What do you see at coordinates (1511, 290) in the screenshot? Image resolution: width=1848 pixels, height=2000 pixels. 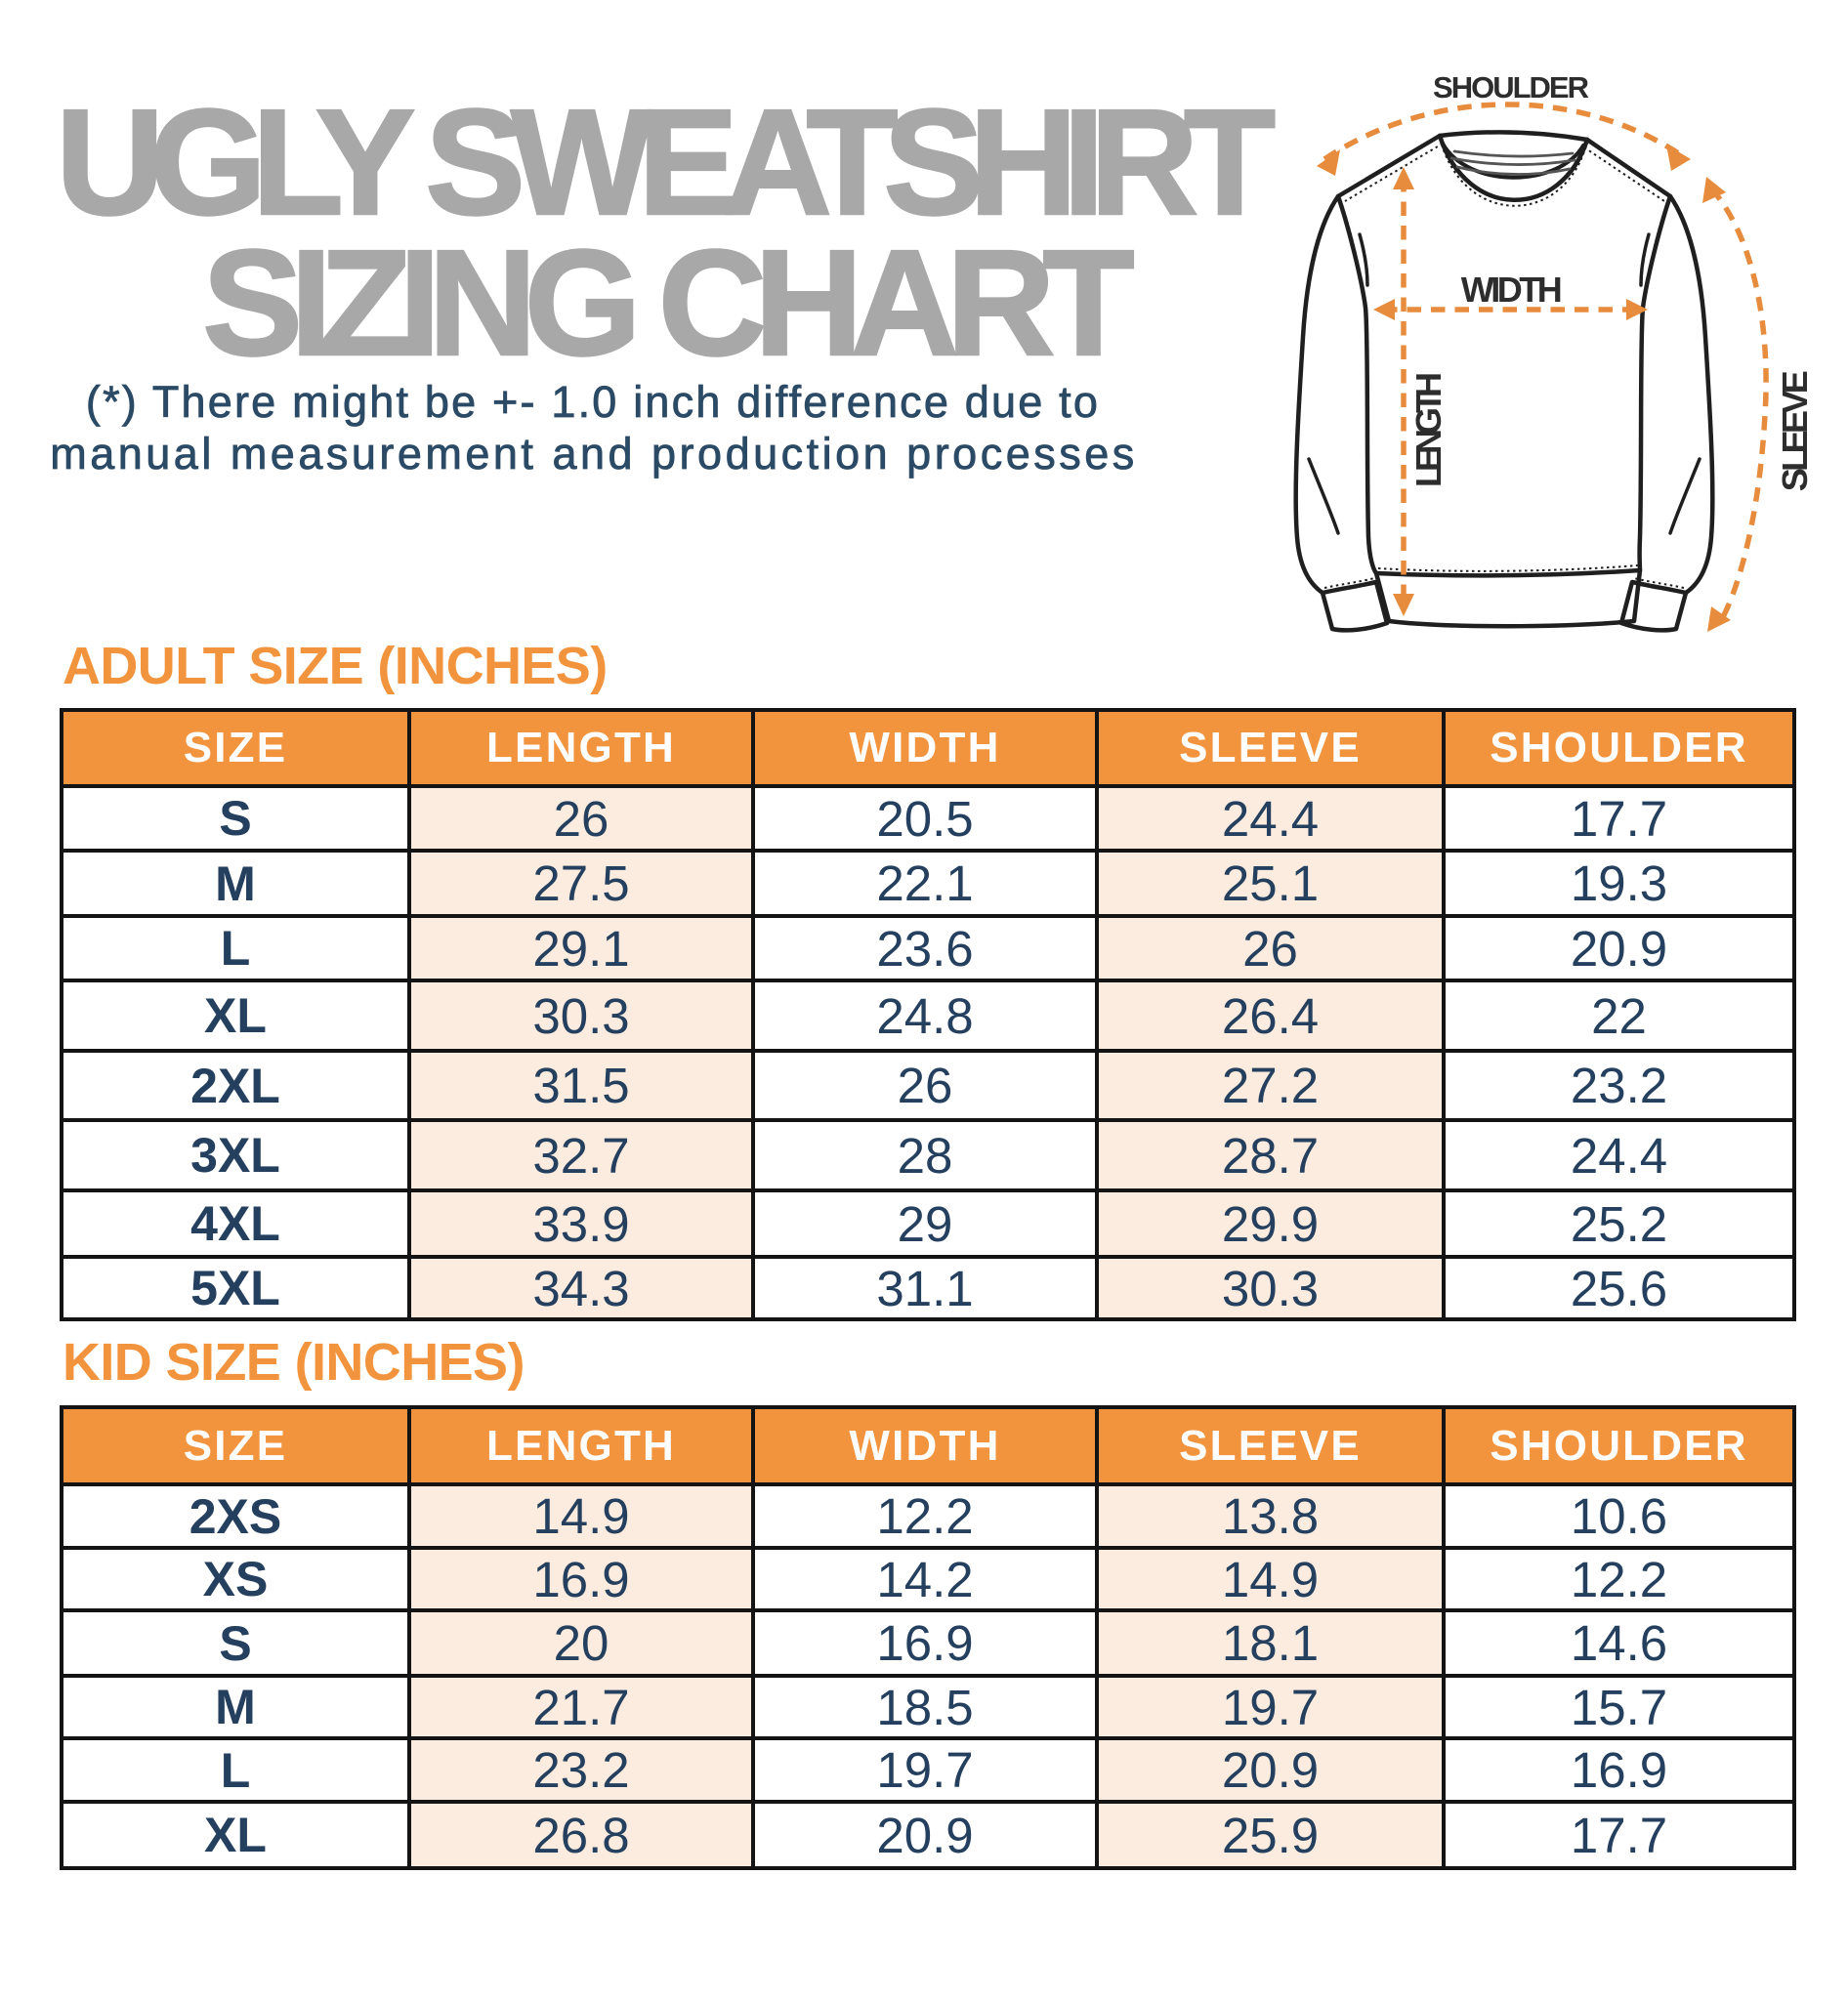 I see `svg-text: WIDTH` at bounding box center [1511, 290].